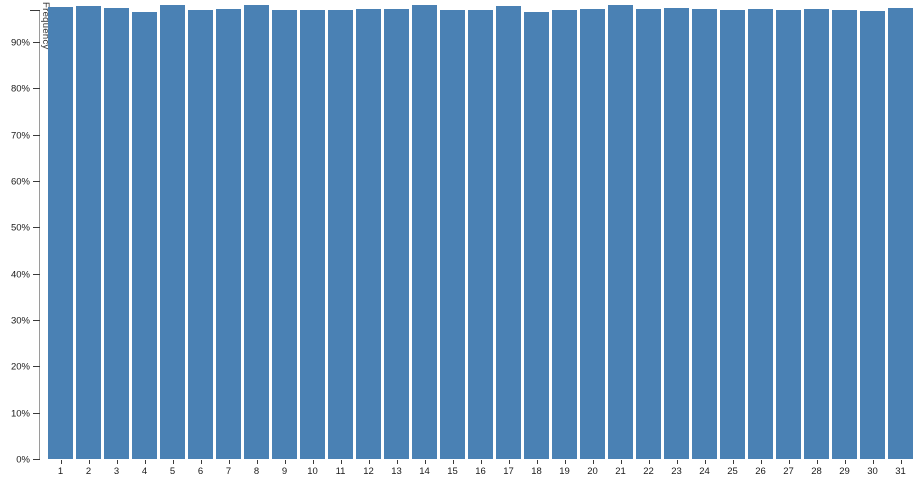 This screenshot has width=920, height=483. What do you see at coordinates (144, 471) in the screenshot?
I see `x-tick-label: 4` at bounding box center [144, 471].